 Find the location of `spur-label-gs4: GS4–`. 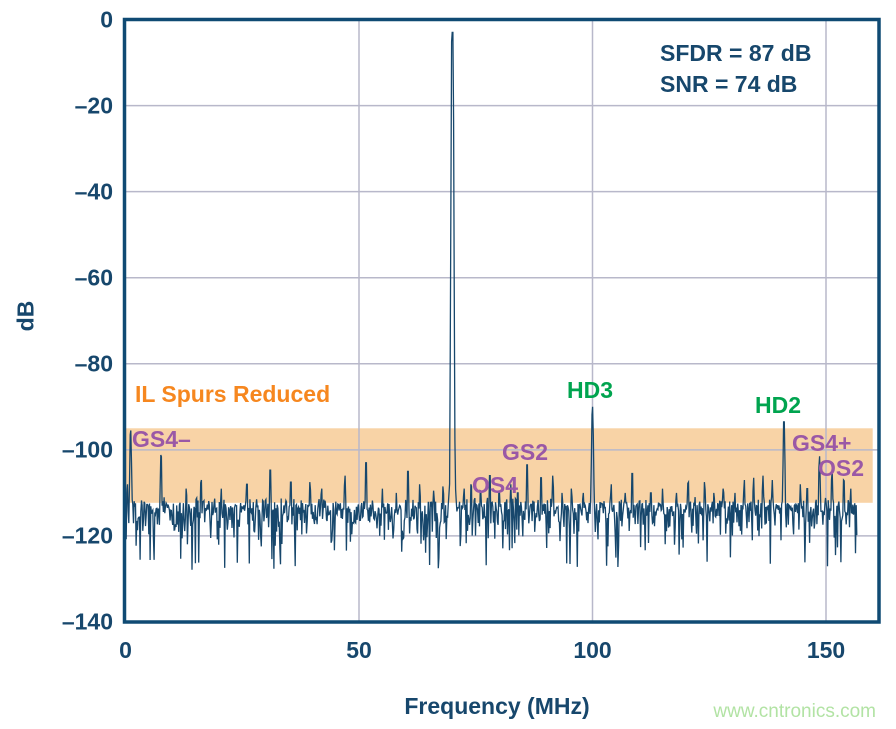

spur-label-gs4: GS4– is located at coordinates (161, 439).